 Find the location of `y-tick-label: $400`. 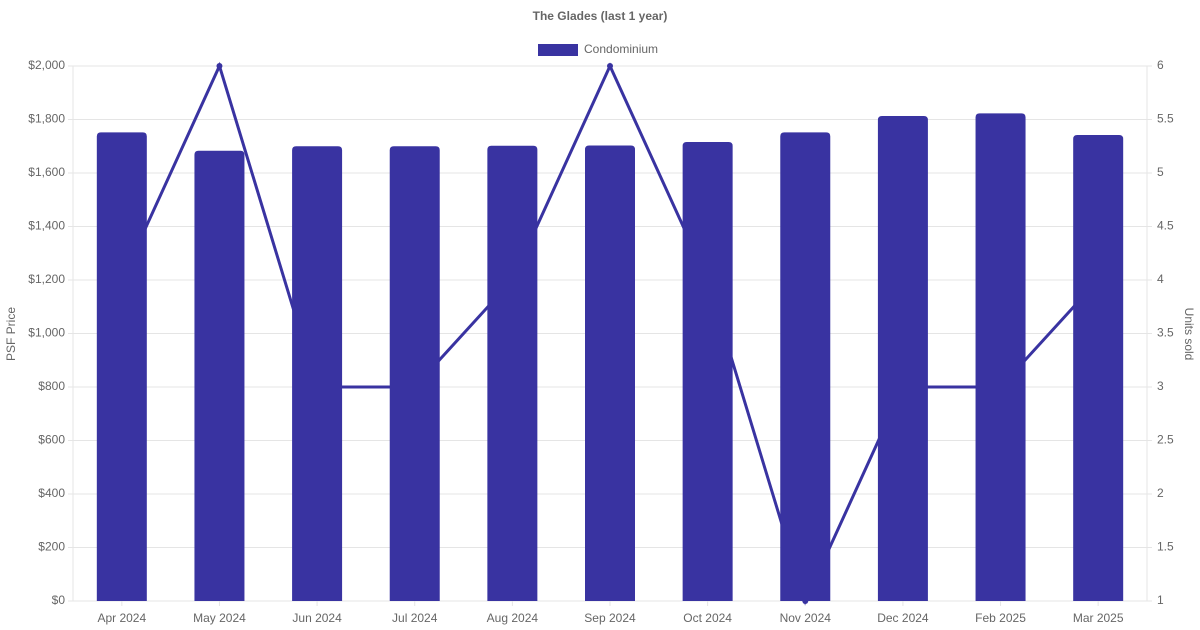

y-tick-label: $400 is located at coordinates (51, 493).